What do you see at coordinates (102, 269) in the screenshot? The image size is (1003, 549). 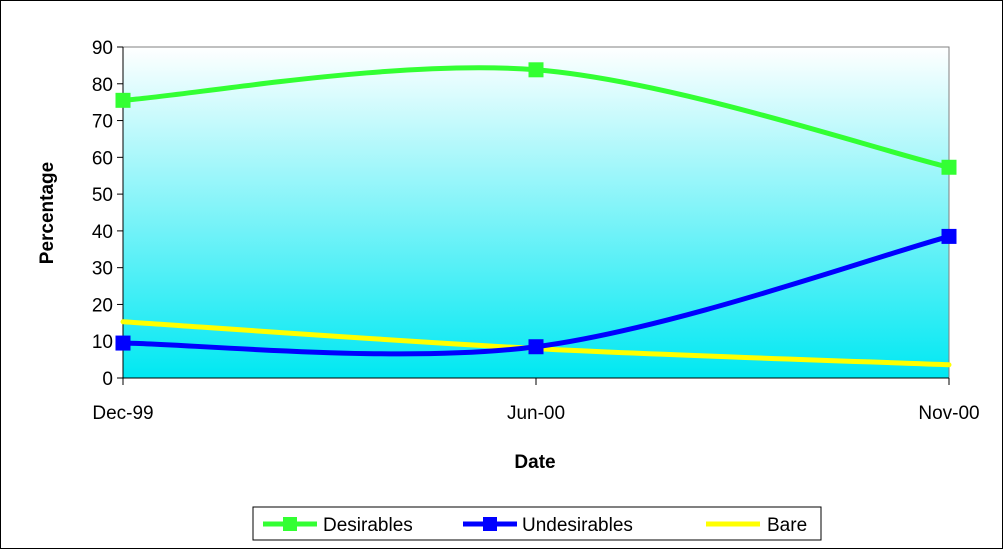 I see `y-tick-label: 30` at bounding box center [102, 269].